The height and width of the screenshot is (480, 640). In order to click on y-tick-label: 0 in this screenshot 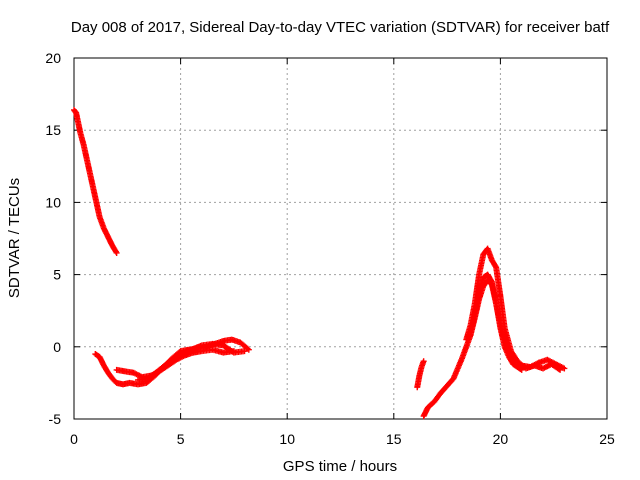, I will do `click(57, 347)`.